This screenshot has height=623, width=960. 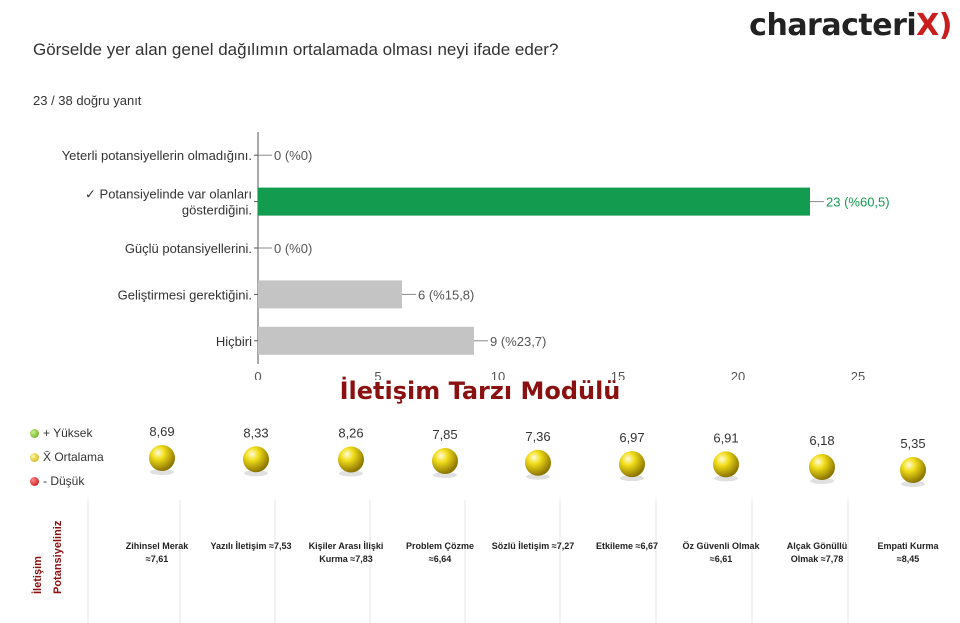 I want to click on category-label-line: Olmak ≈7,78, so click(x=817, y=559).